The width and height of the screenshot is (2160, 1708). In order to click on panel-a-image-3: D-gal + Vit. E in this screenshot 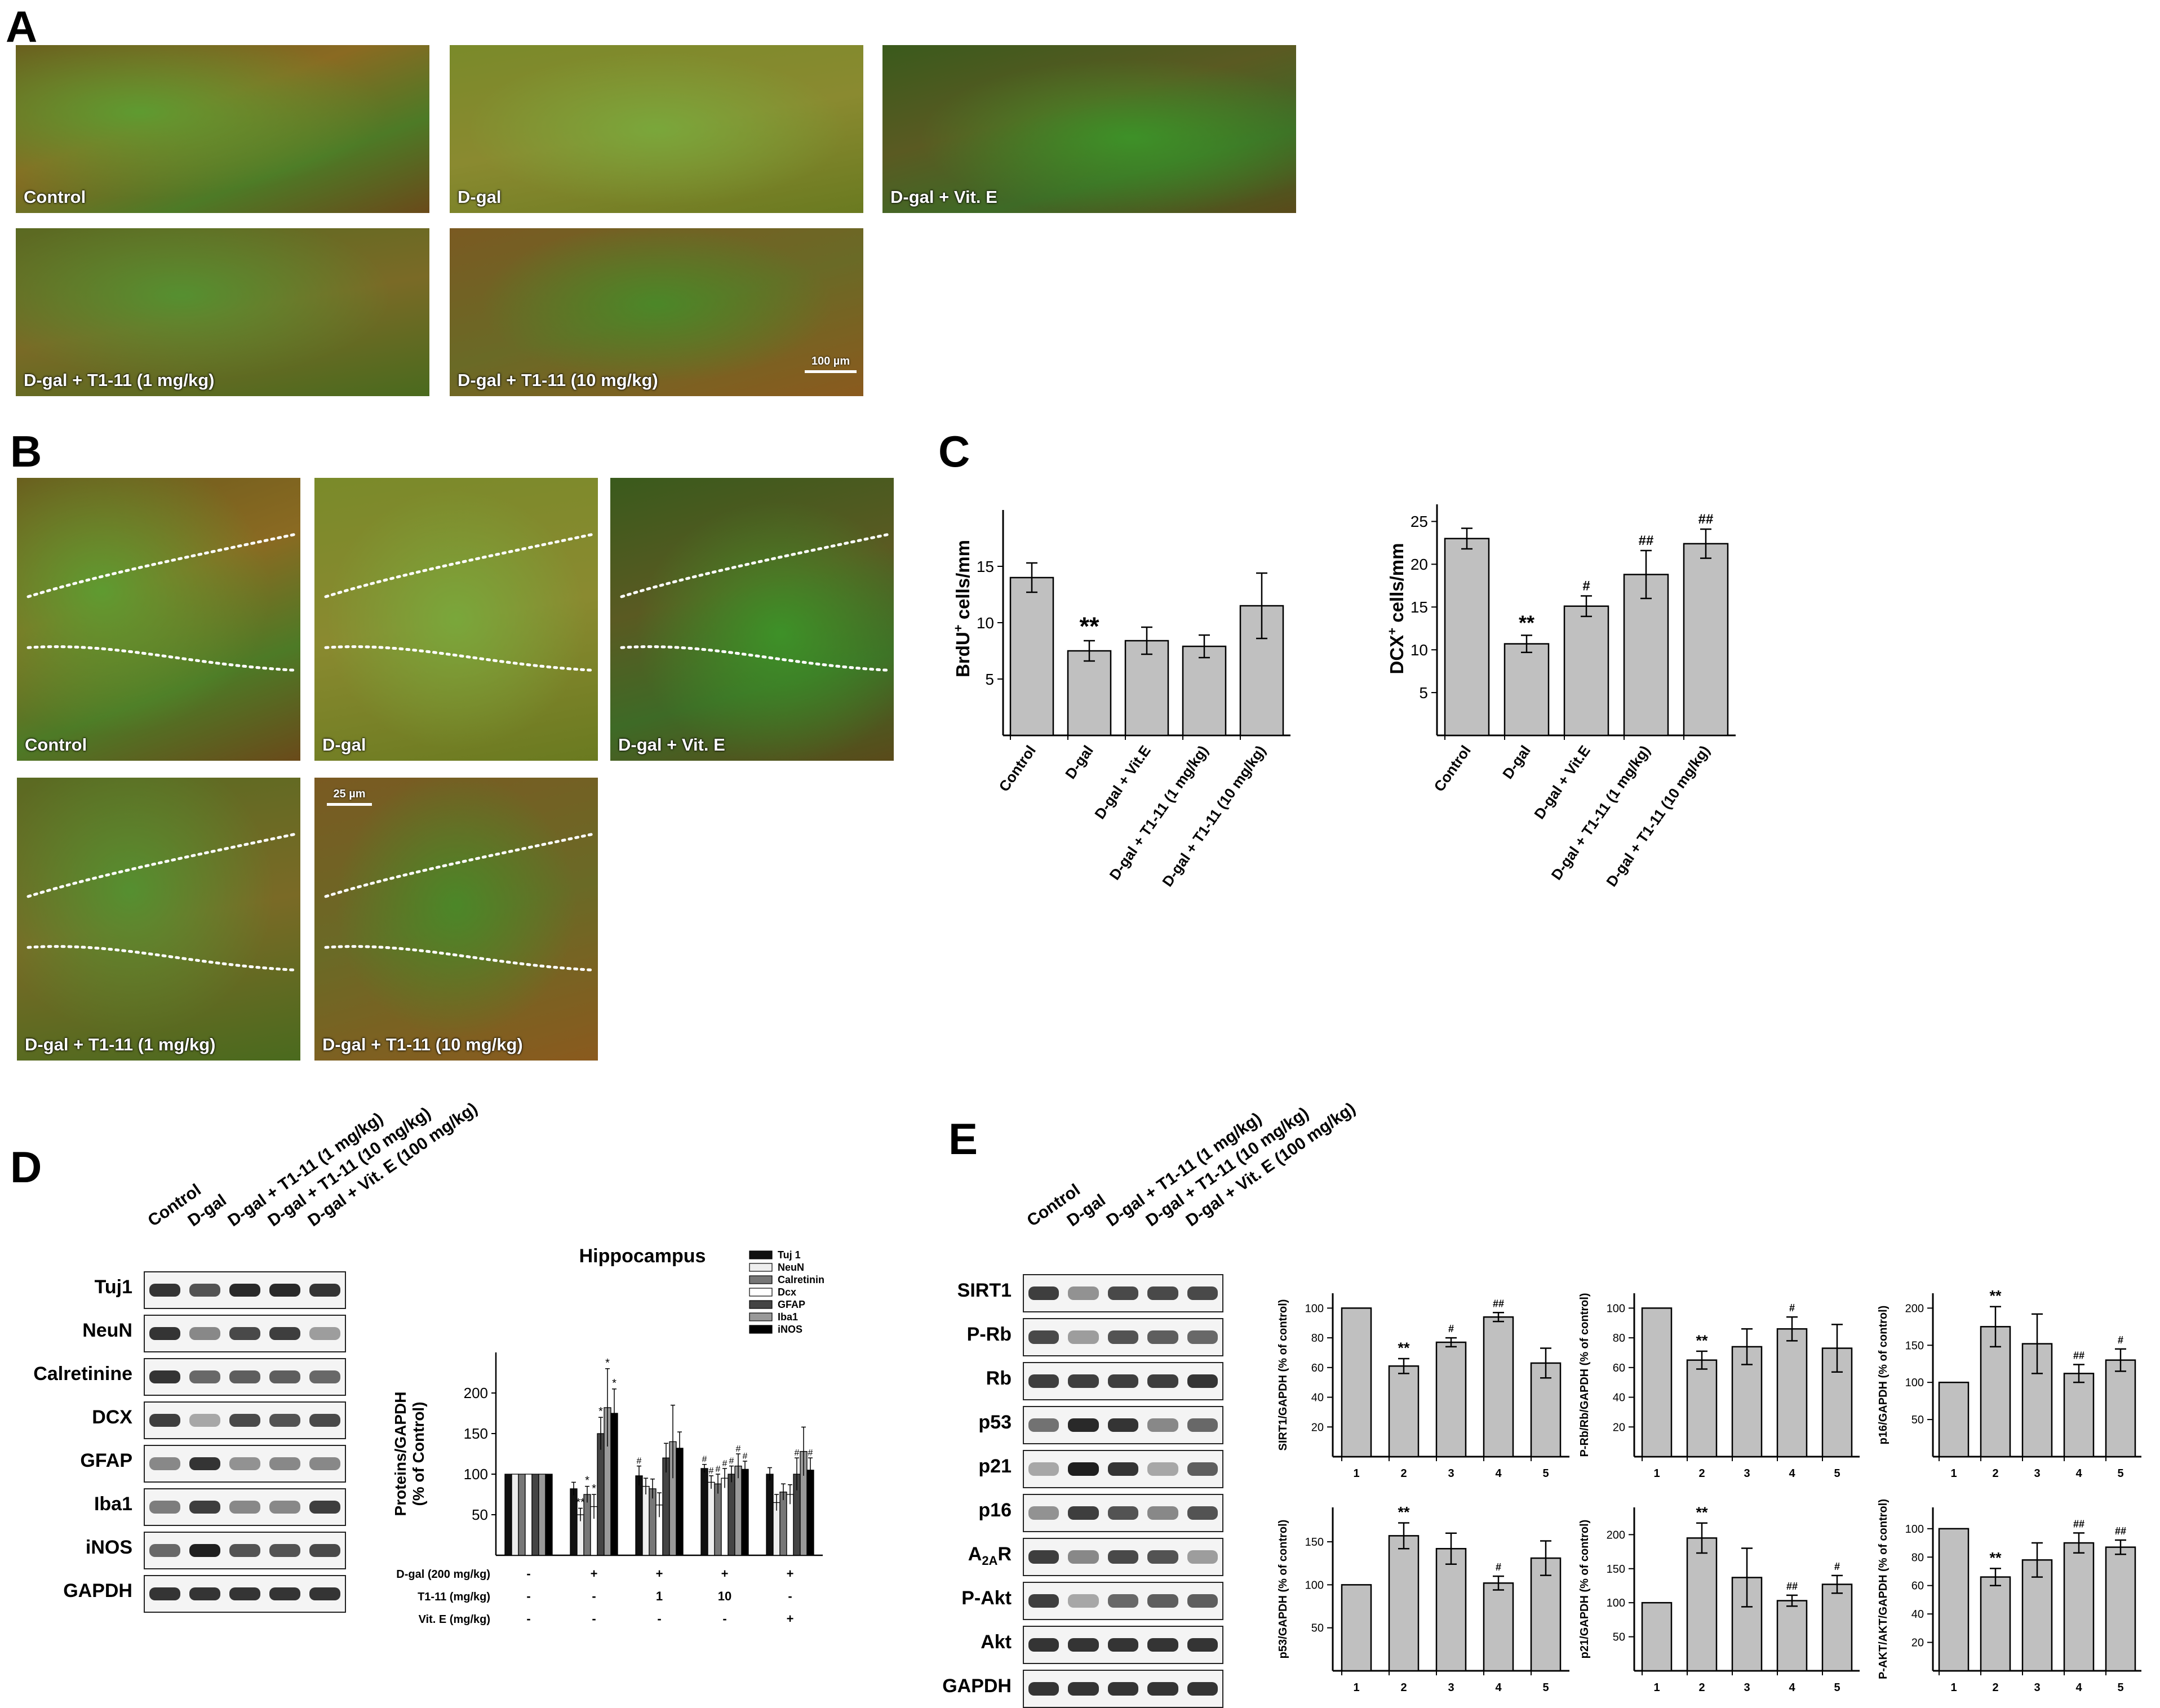, I will do `click(1089, 129)`.